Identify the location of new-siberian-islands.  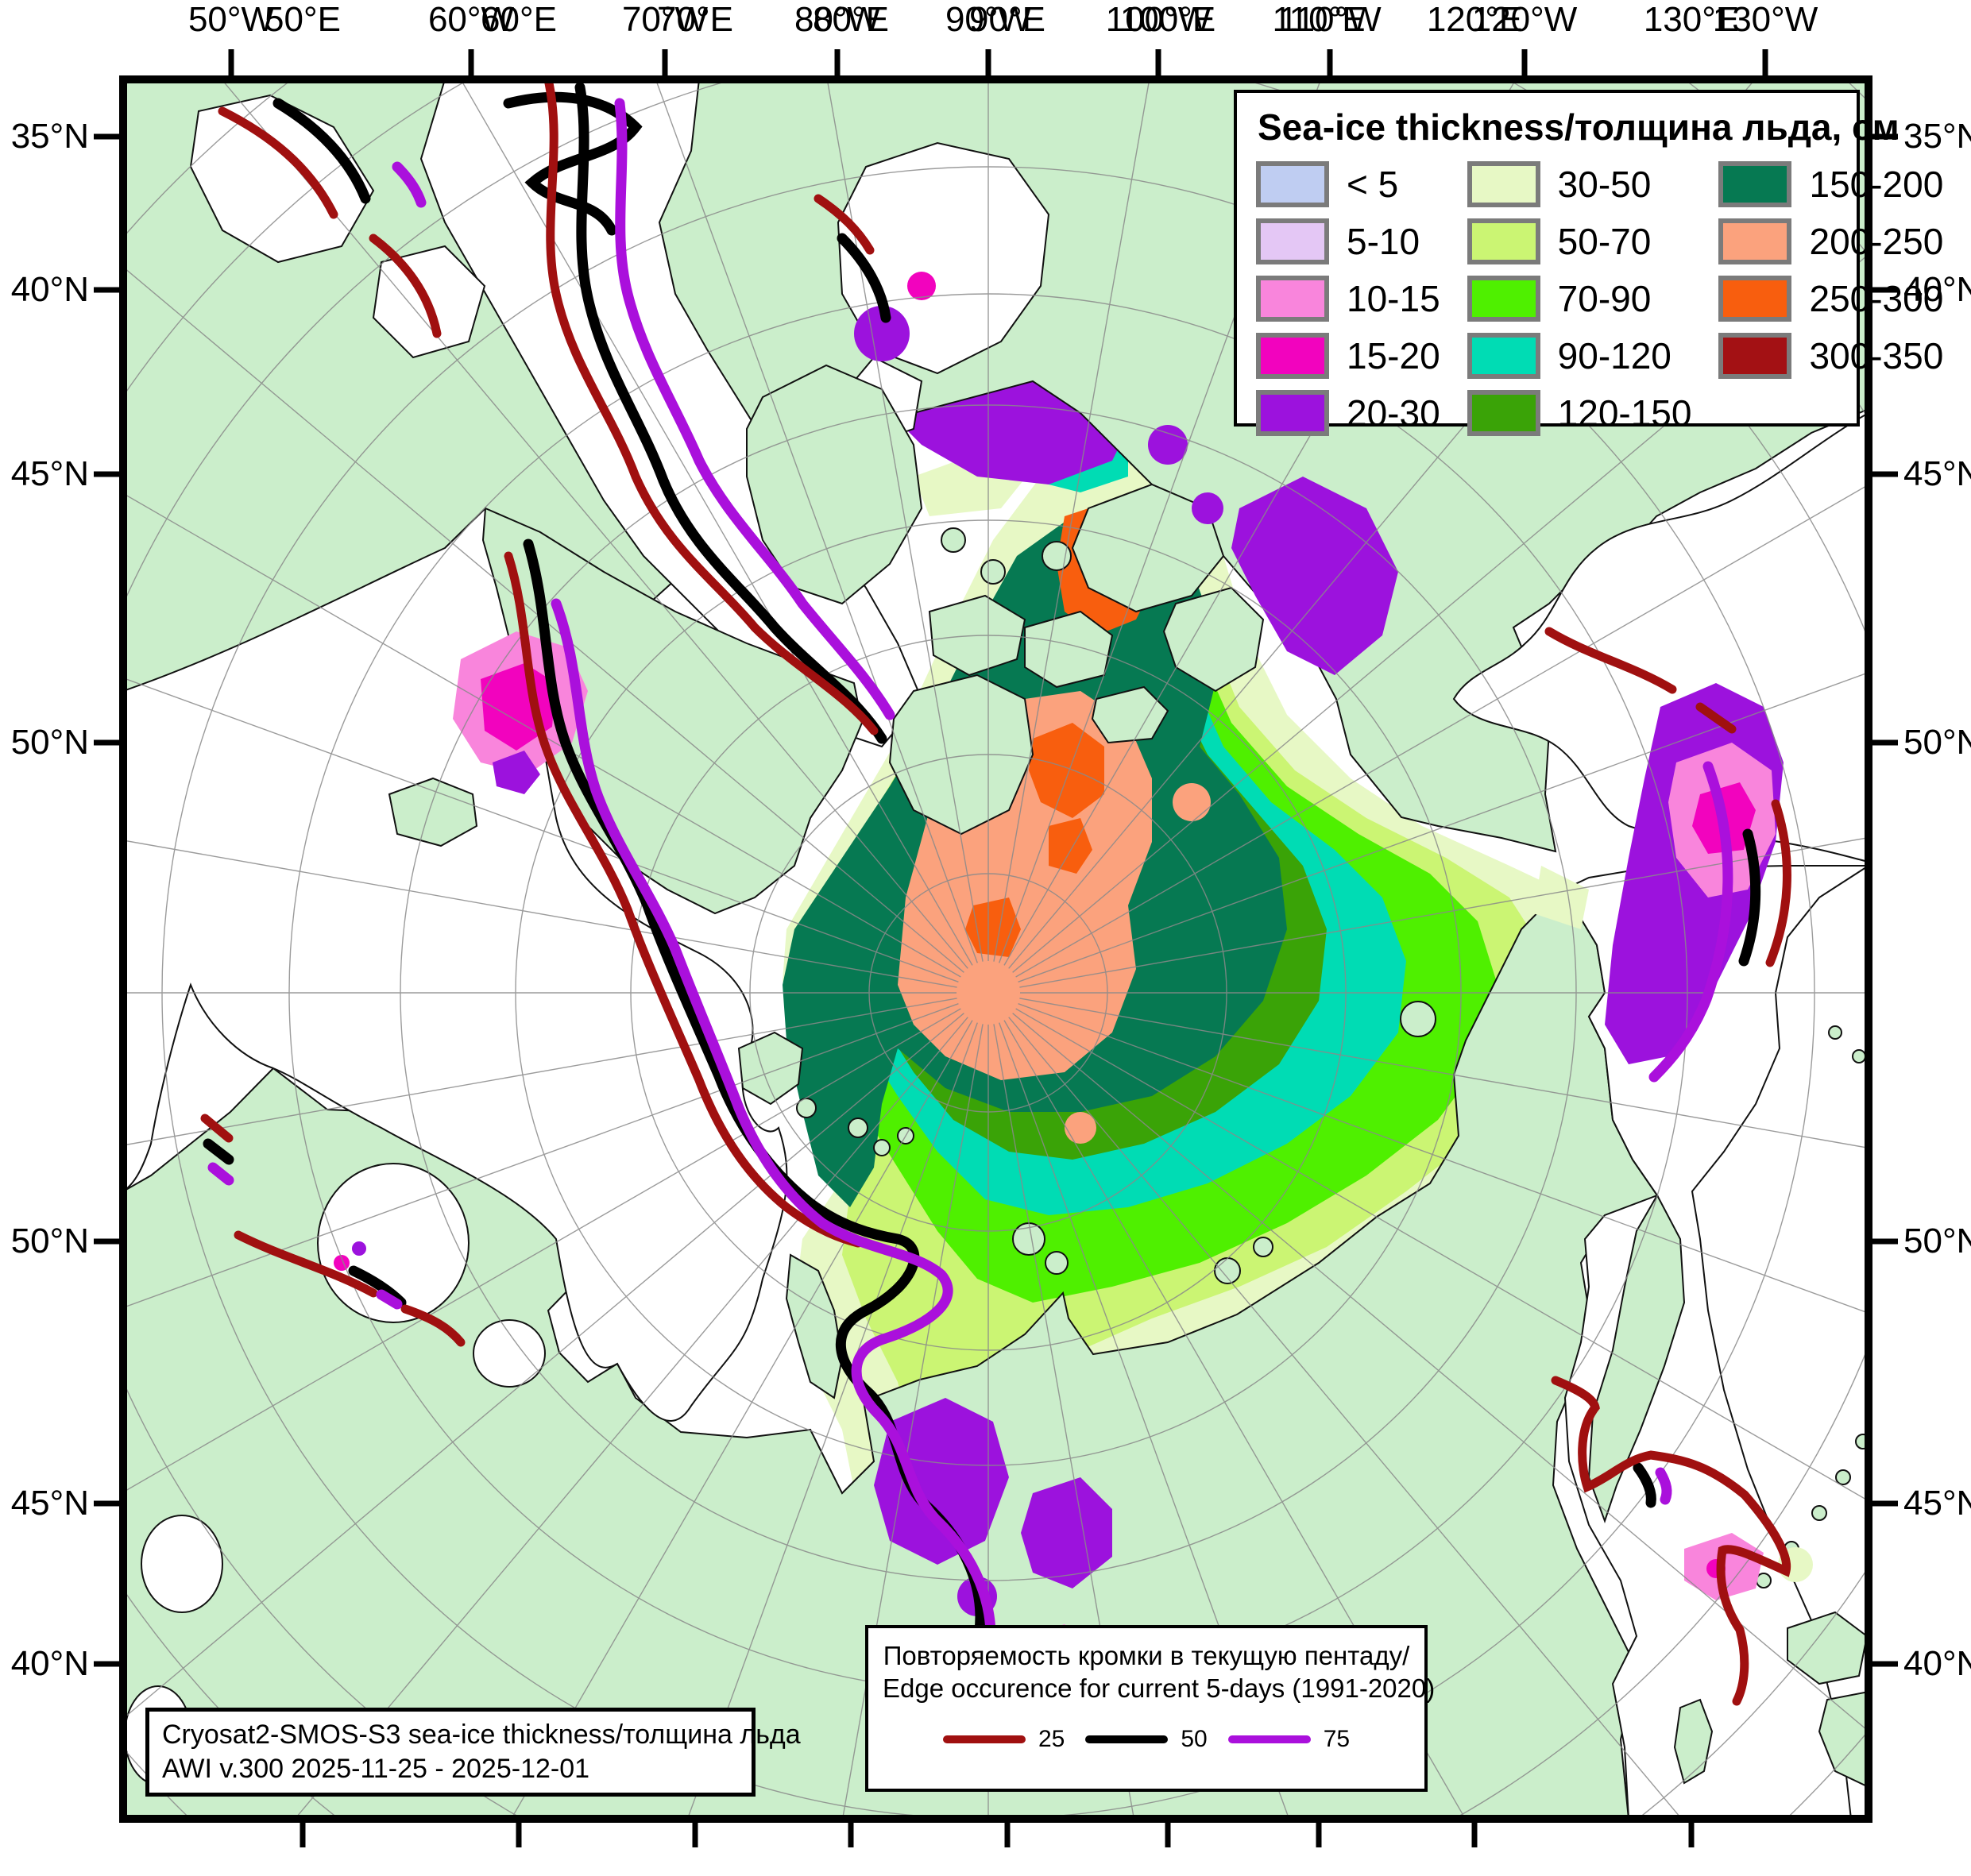
(1227, 1270).